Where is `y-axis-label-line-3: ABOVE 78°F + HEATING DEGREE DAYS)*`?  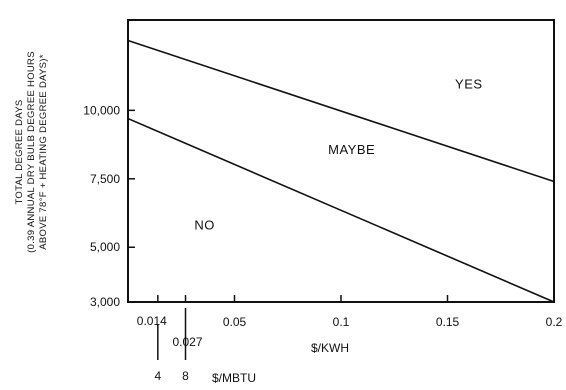
y-axis-label-line-3: ABOVE 78°F + HEATING DEGREE DAYS)* is located at coordinates (43, 152).